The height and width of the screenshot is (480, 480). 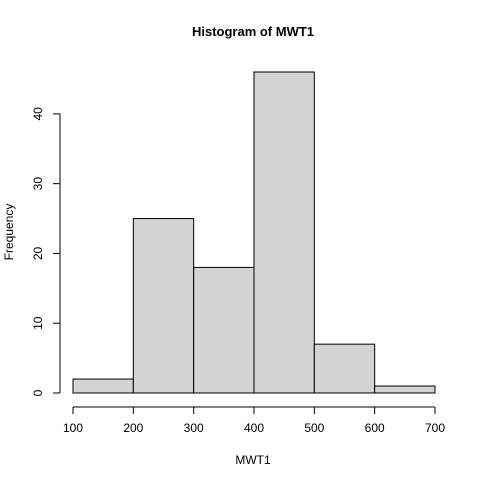 What do you see at coordinates (133, 428) in the screenshot?
I see `x-tick-label: 200` at bounding box center [133, 428].